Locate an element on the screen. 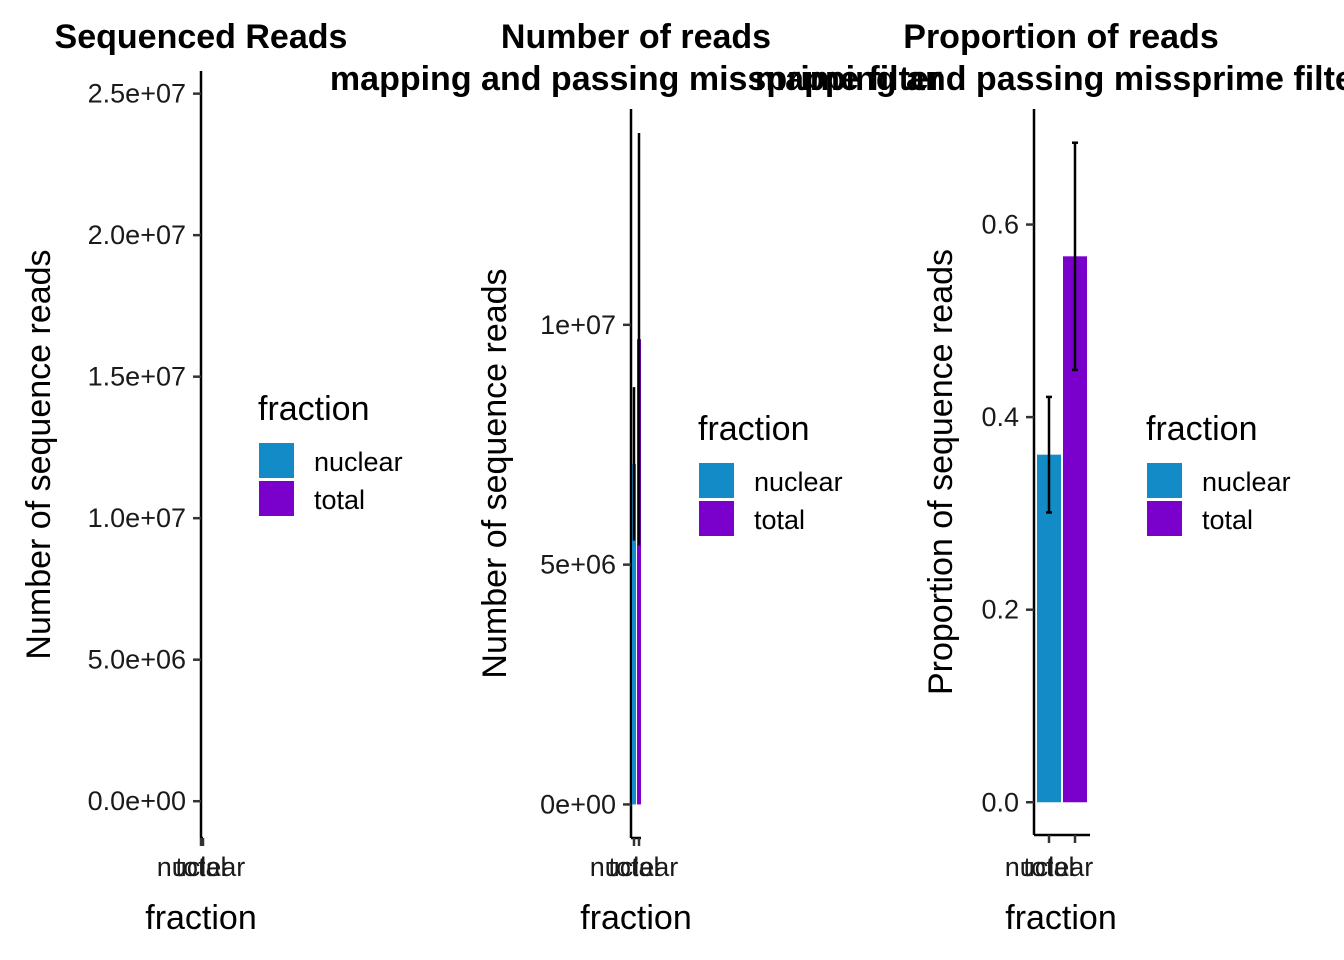  bar-nuclear is located at coordinates (634, 634).